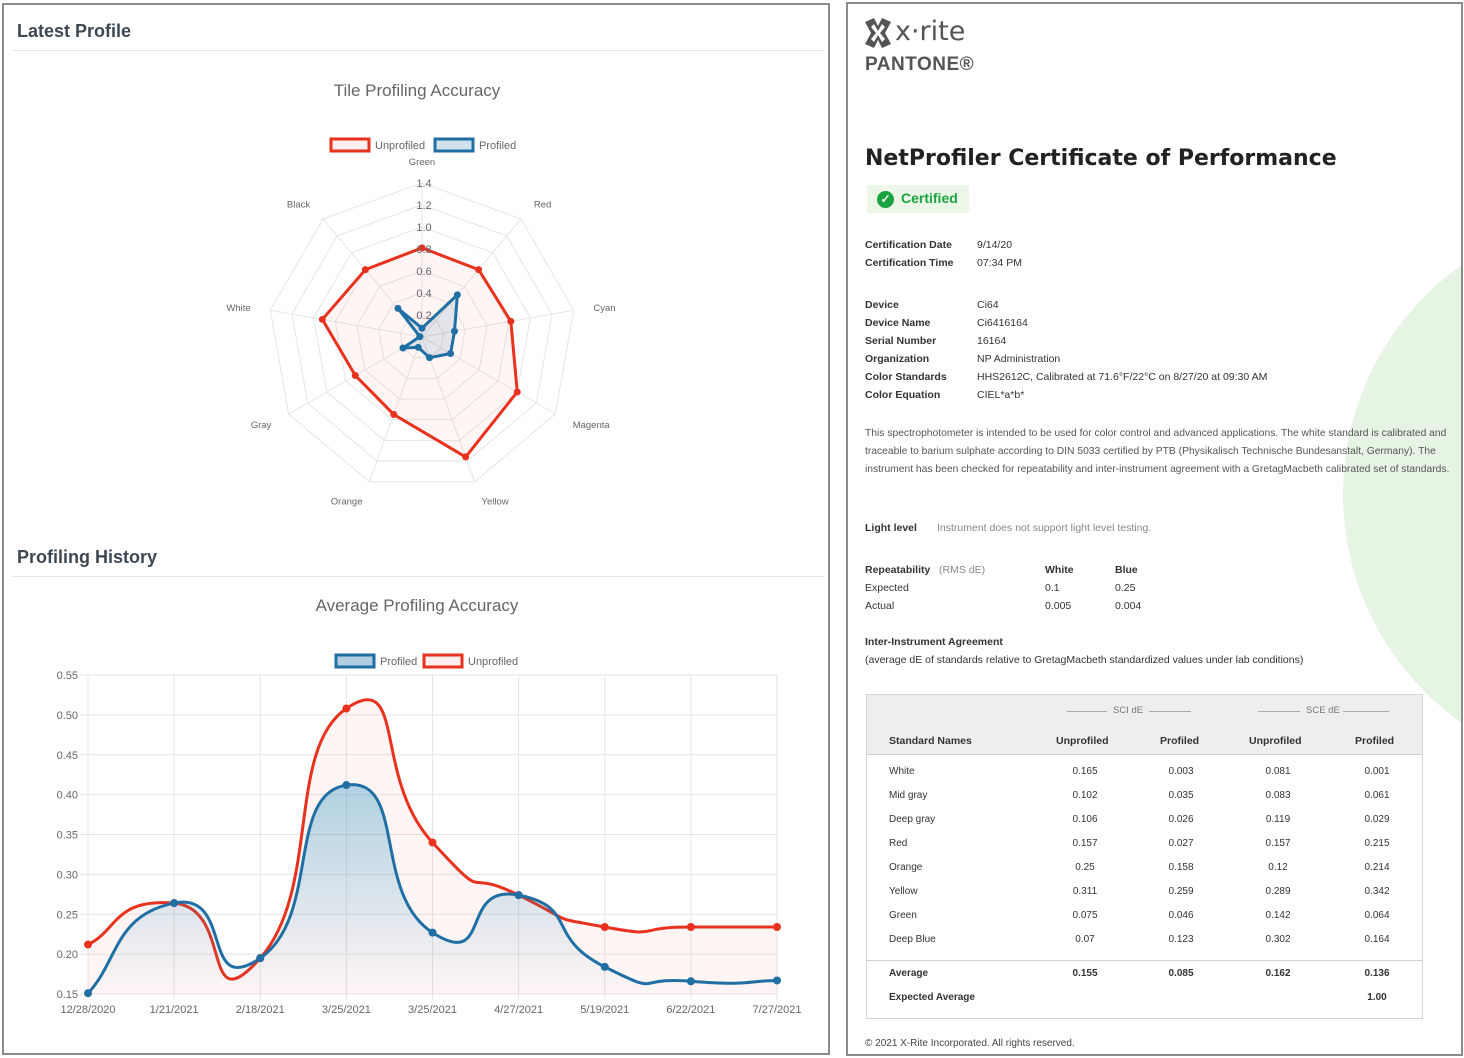 The height and width of the screenshot is (1058, 1464). I want to click on y-tick-label: 0.25, so click(67, 915).